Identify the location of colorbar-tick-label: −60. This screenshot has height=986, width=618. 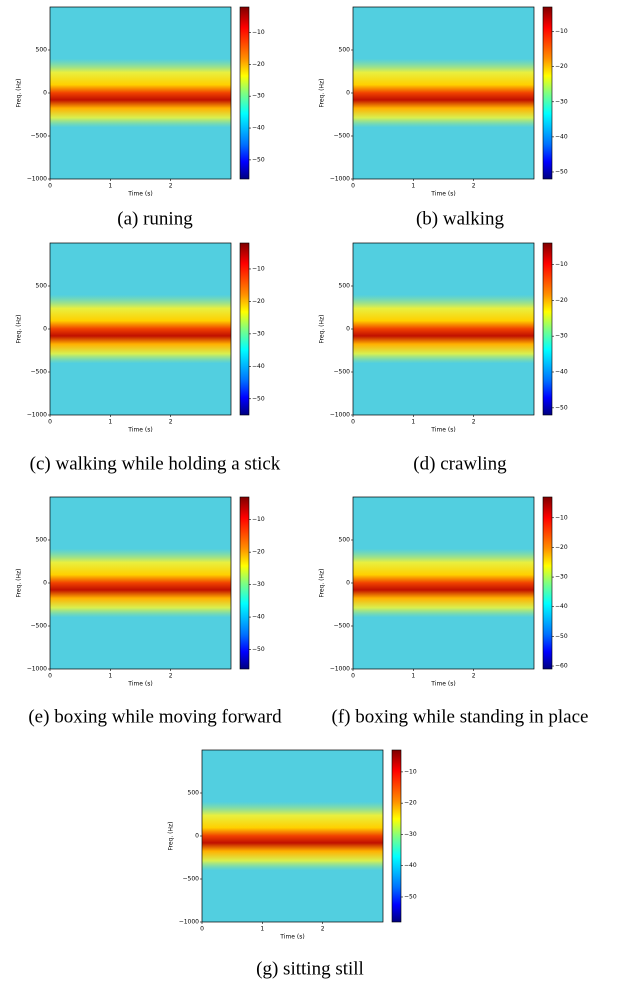
(561, 666).